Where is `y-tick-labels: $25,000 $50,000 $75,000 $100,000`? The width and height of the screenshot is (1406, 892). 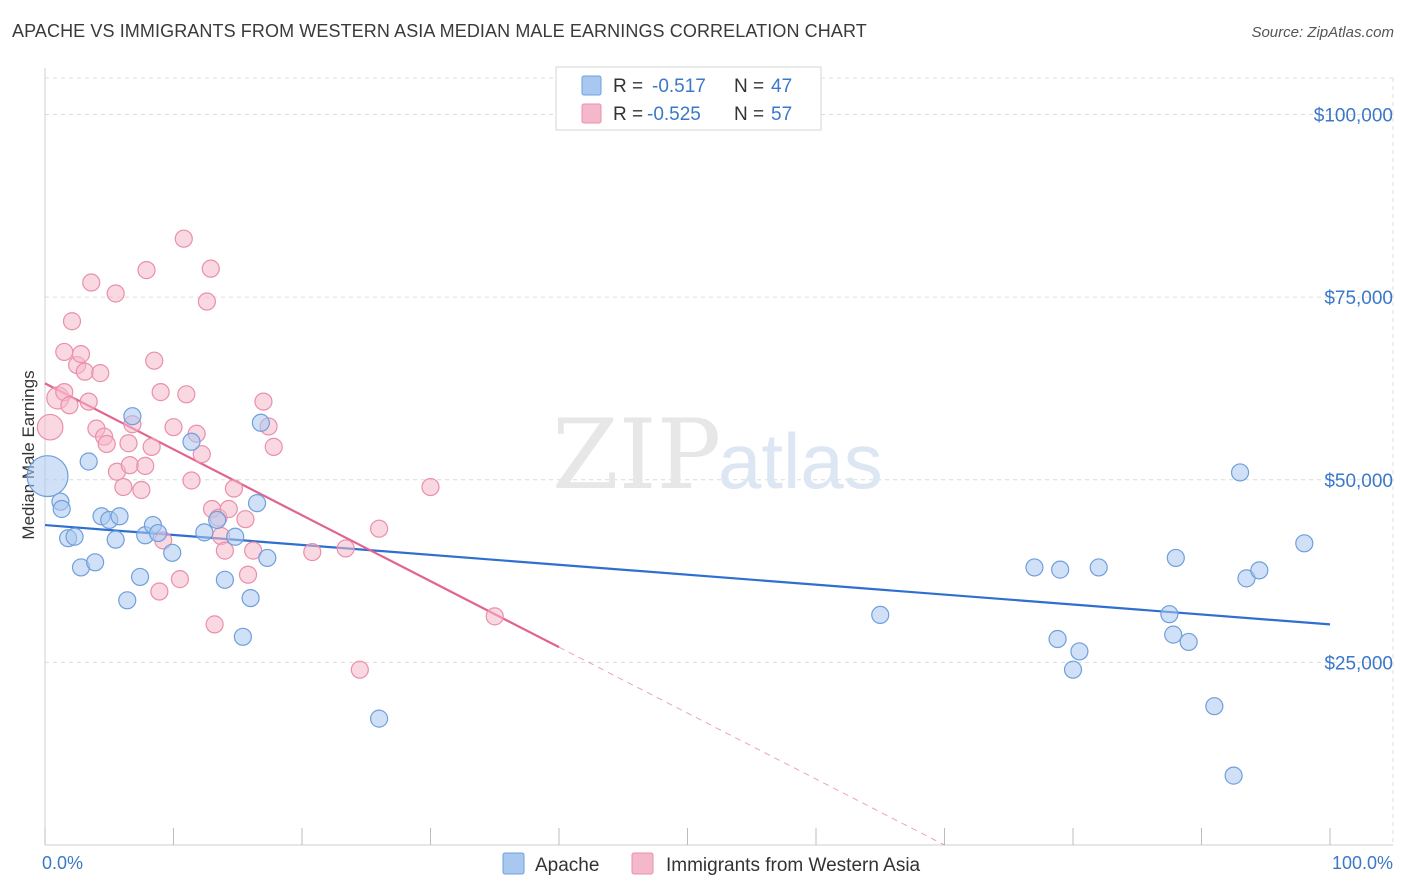 y-tick-labels: $25,000 $50,000 $75,000 $100,000 is located at coordinates (1353, 390).